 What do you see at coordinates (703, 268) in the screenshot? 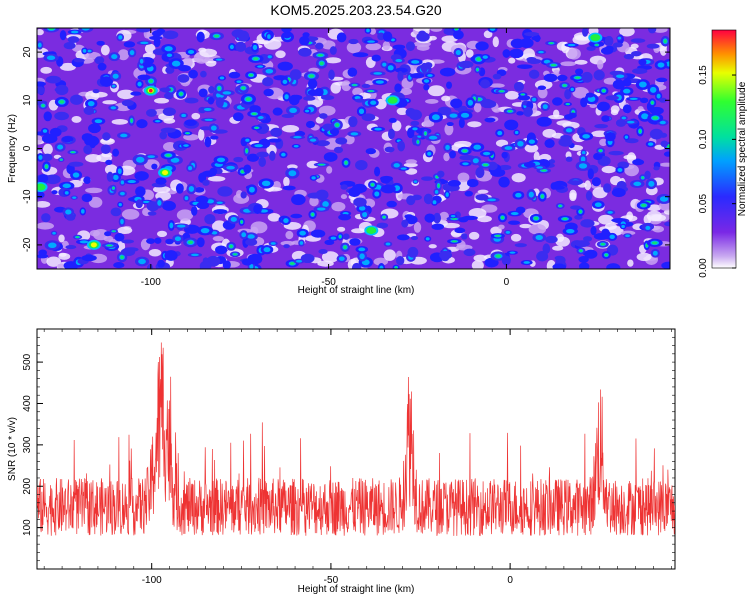
I see `colorbar-tick-label: 0.00` at bounding box center [703, 268].